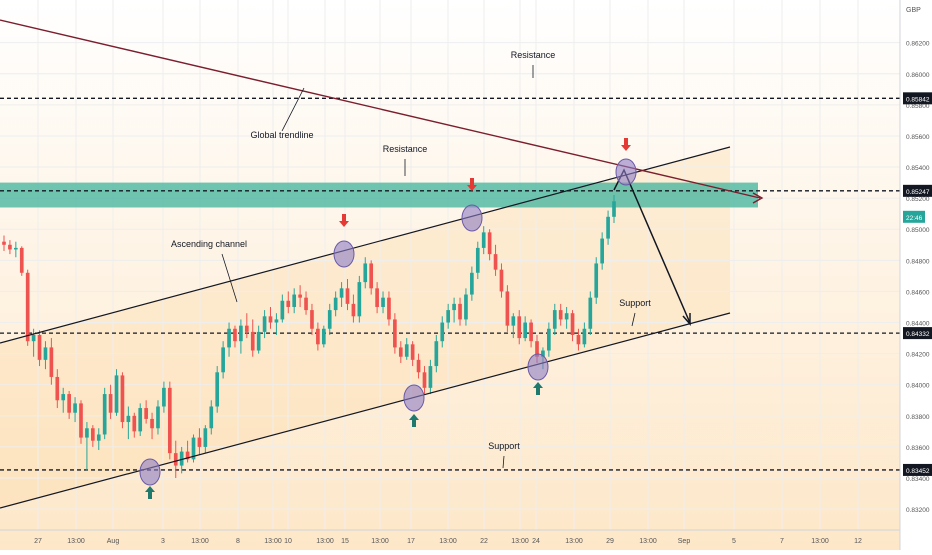 The image size is (932, 555). I want to click on x-tick-label: 10, so click(288, 541).